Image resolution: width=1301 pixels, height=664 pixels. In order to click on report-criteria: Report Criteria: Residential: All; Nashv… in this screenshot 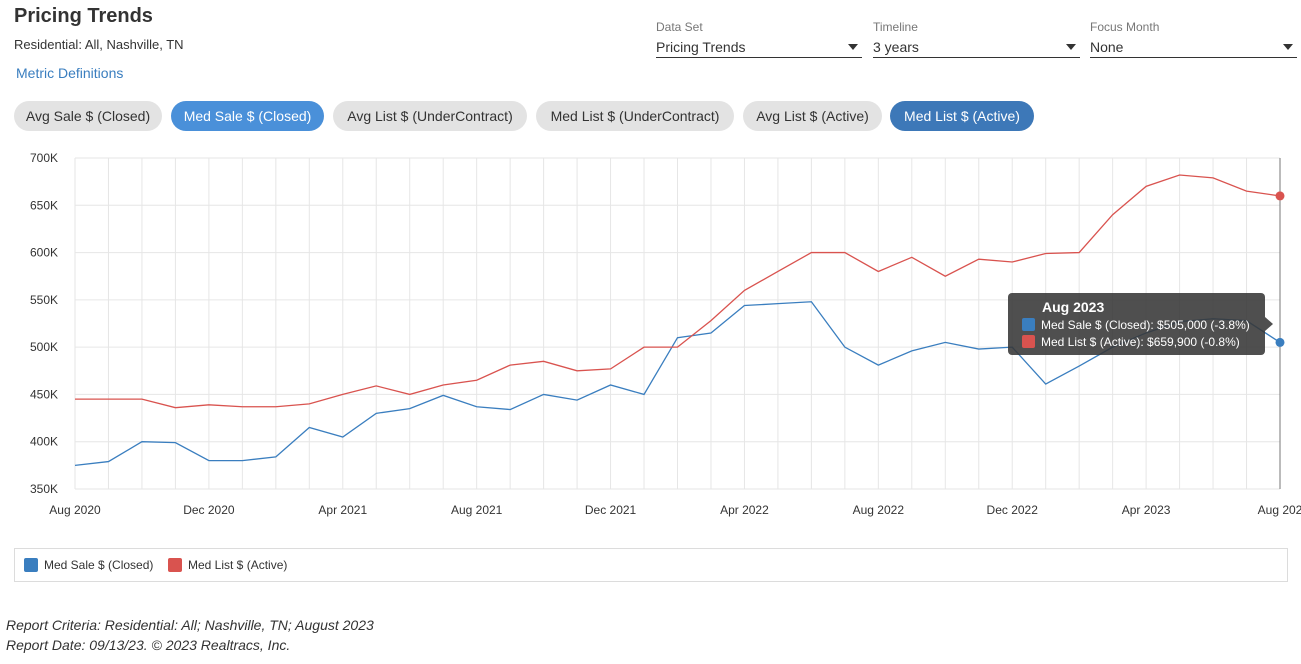, I will do `click(190, 625)`.